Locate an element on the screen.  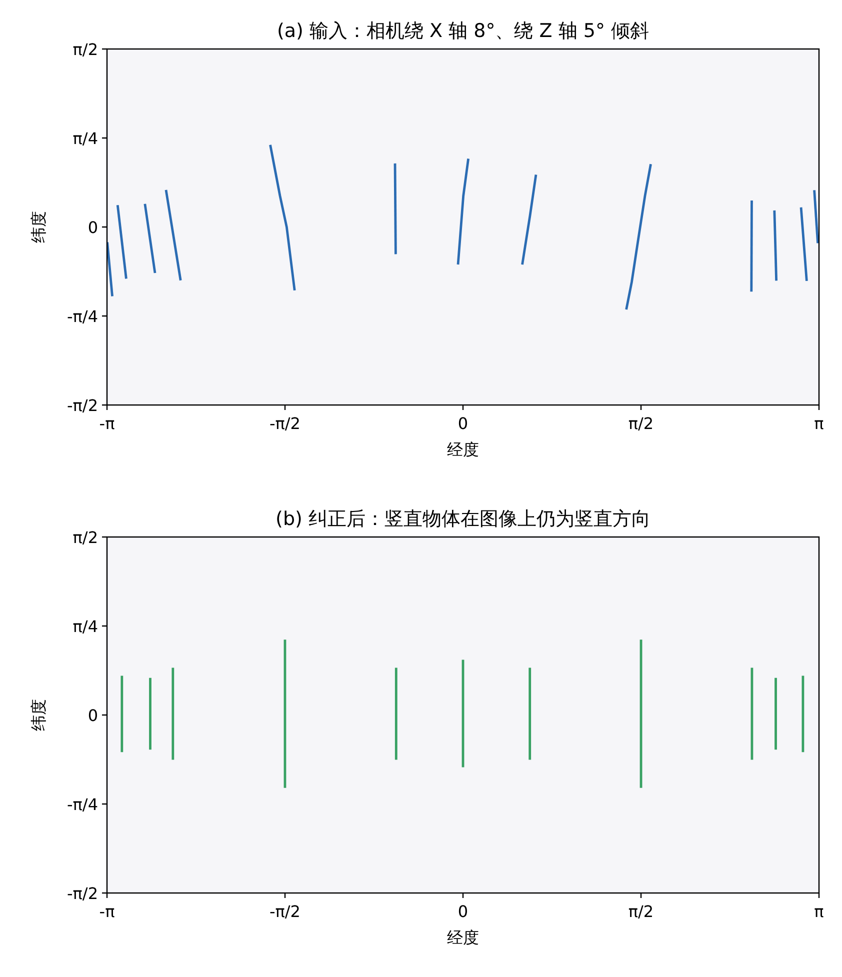
chart-title: (a) 输入：相机绕 X 轴 8°、绕 Z 轴 5° 倾斜 is located at coordinates (463, 31).